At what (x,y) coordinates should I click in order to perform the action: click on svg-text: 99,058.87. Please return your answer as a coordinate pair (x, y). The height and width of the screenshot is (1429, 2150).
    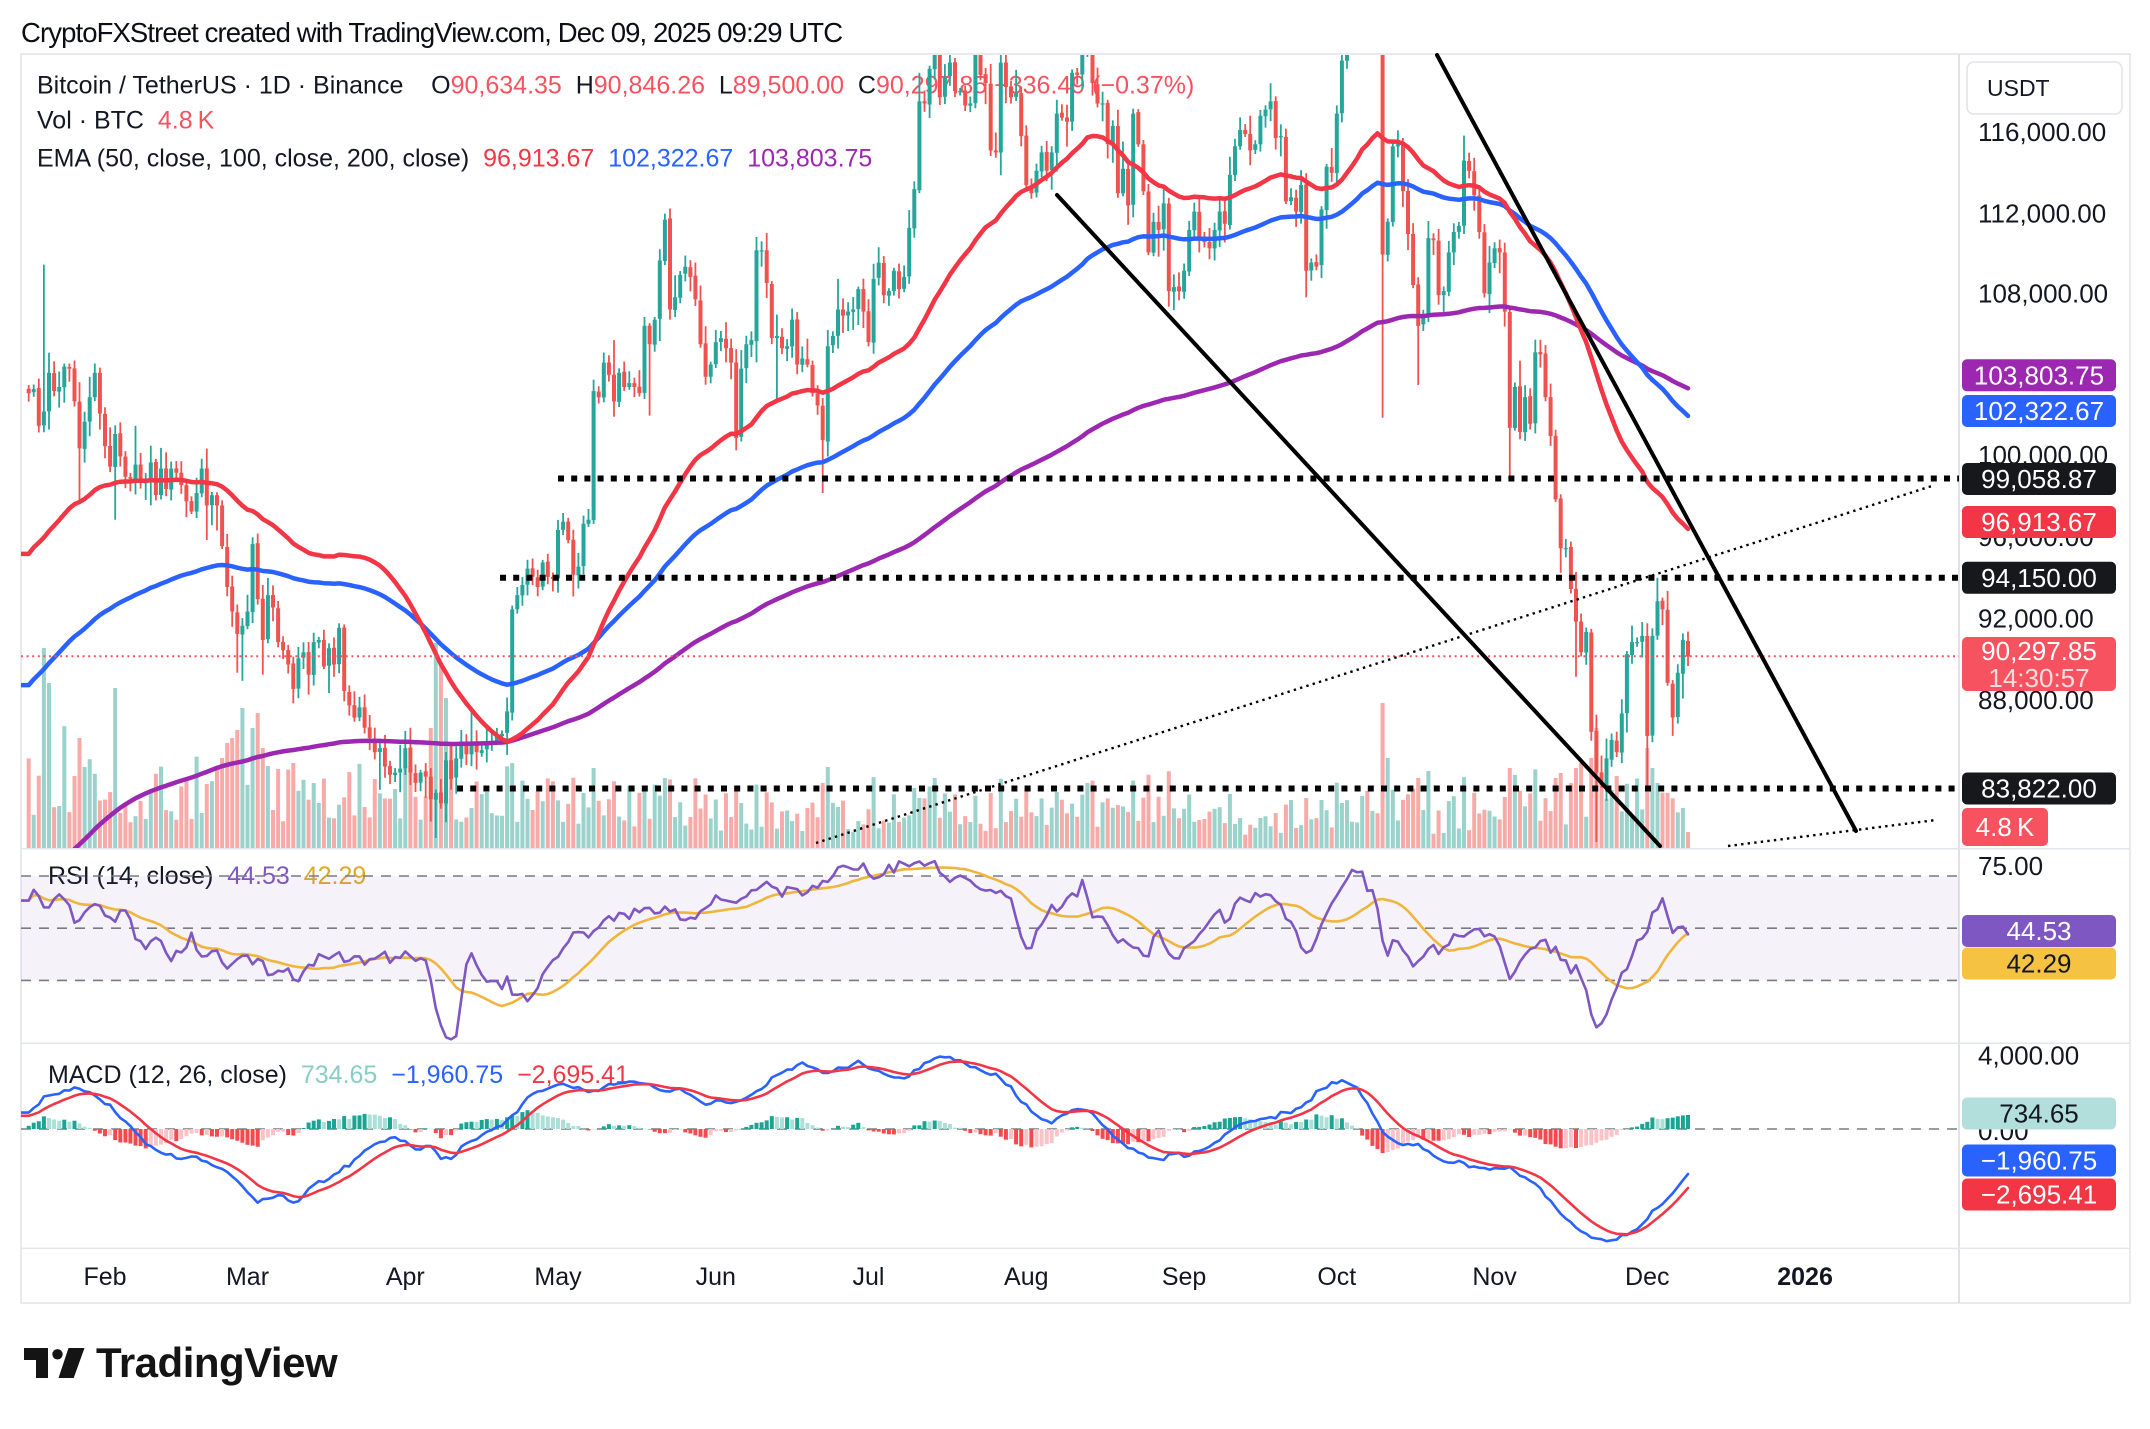
    Looking at the image, I should click on (2039, 479).